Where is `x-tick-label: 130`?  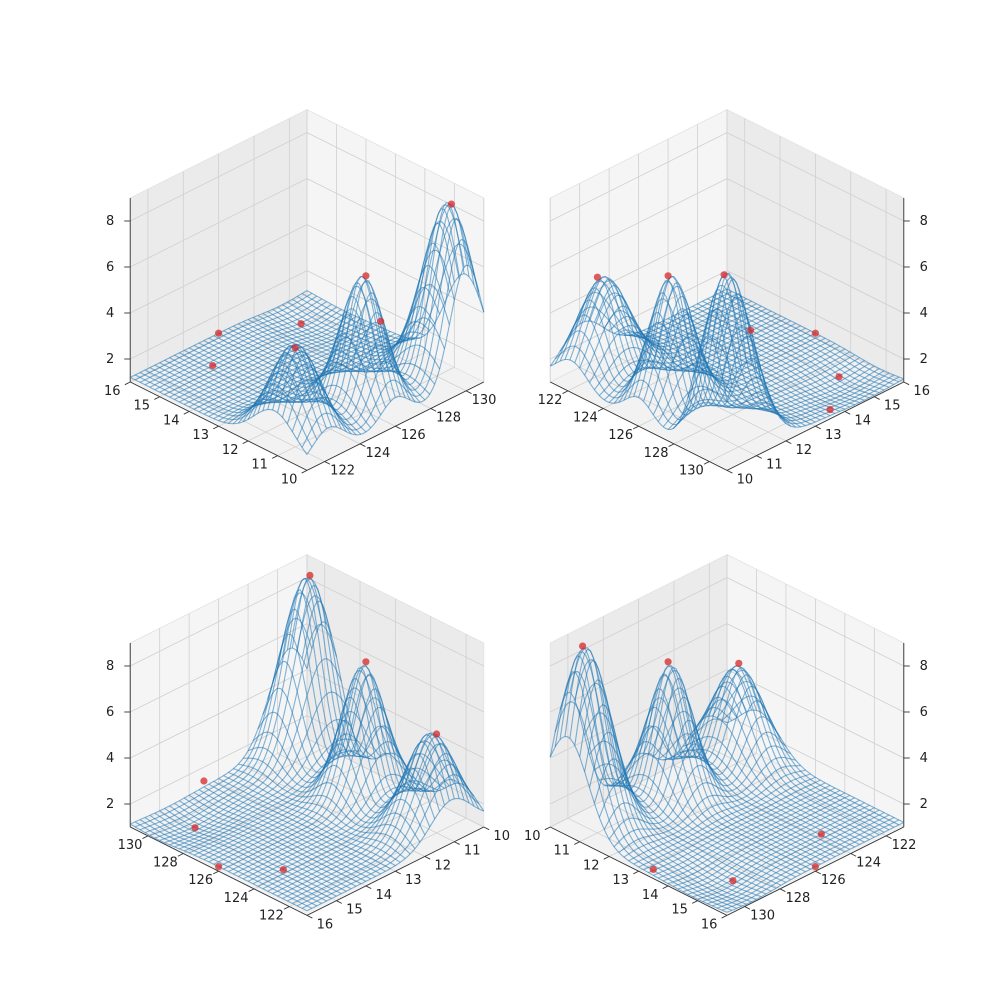 x-tick-label: 130 is located at coordinates (691, 471).